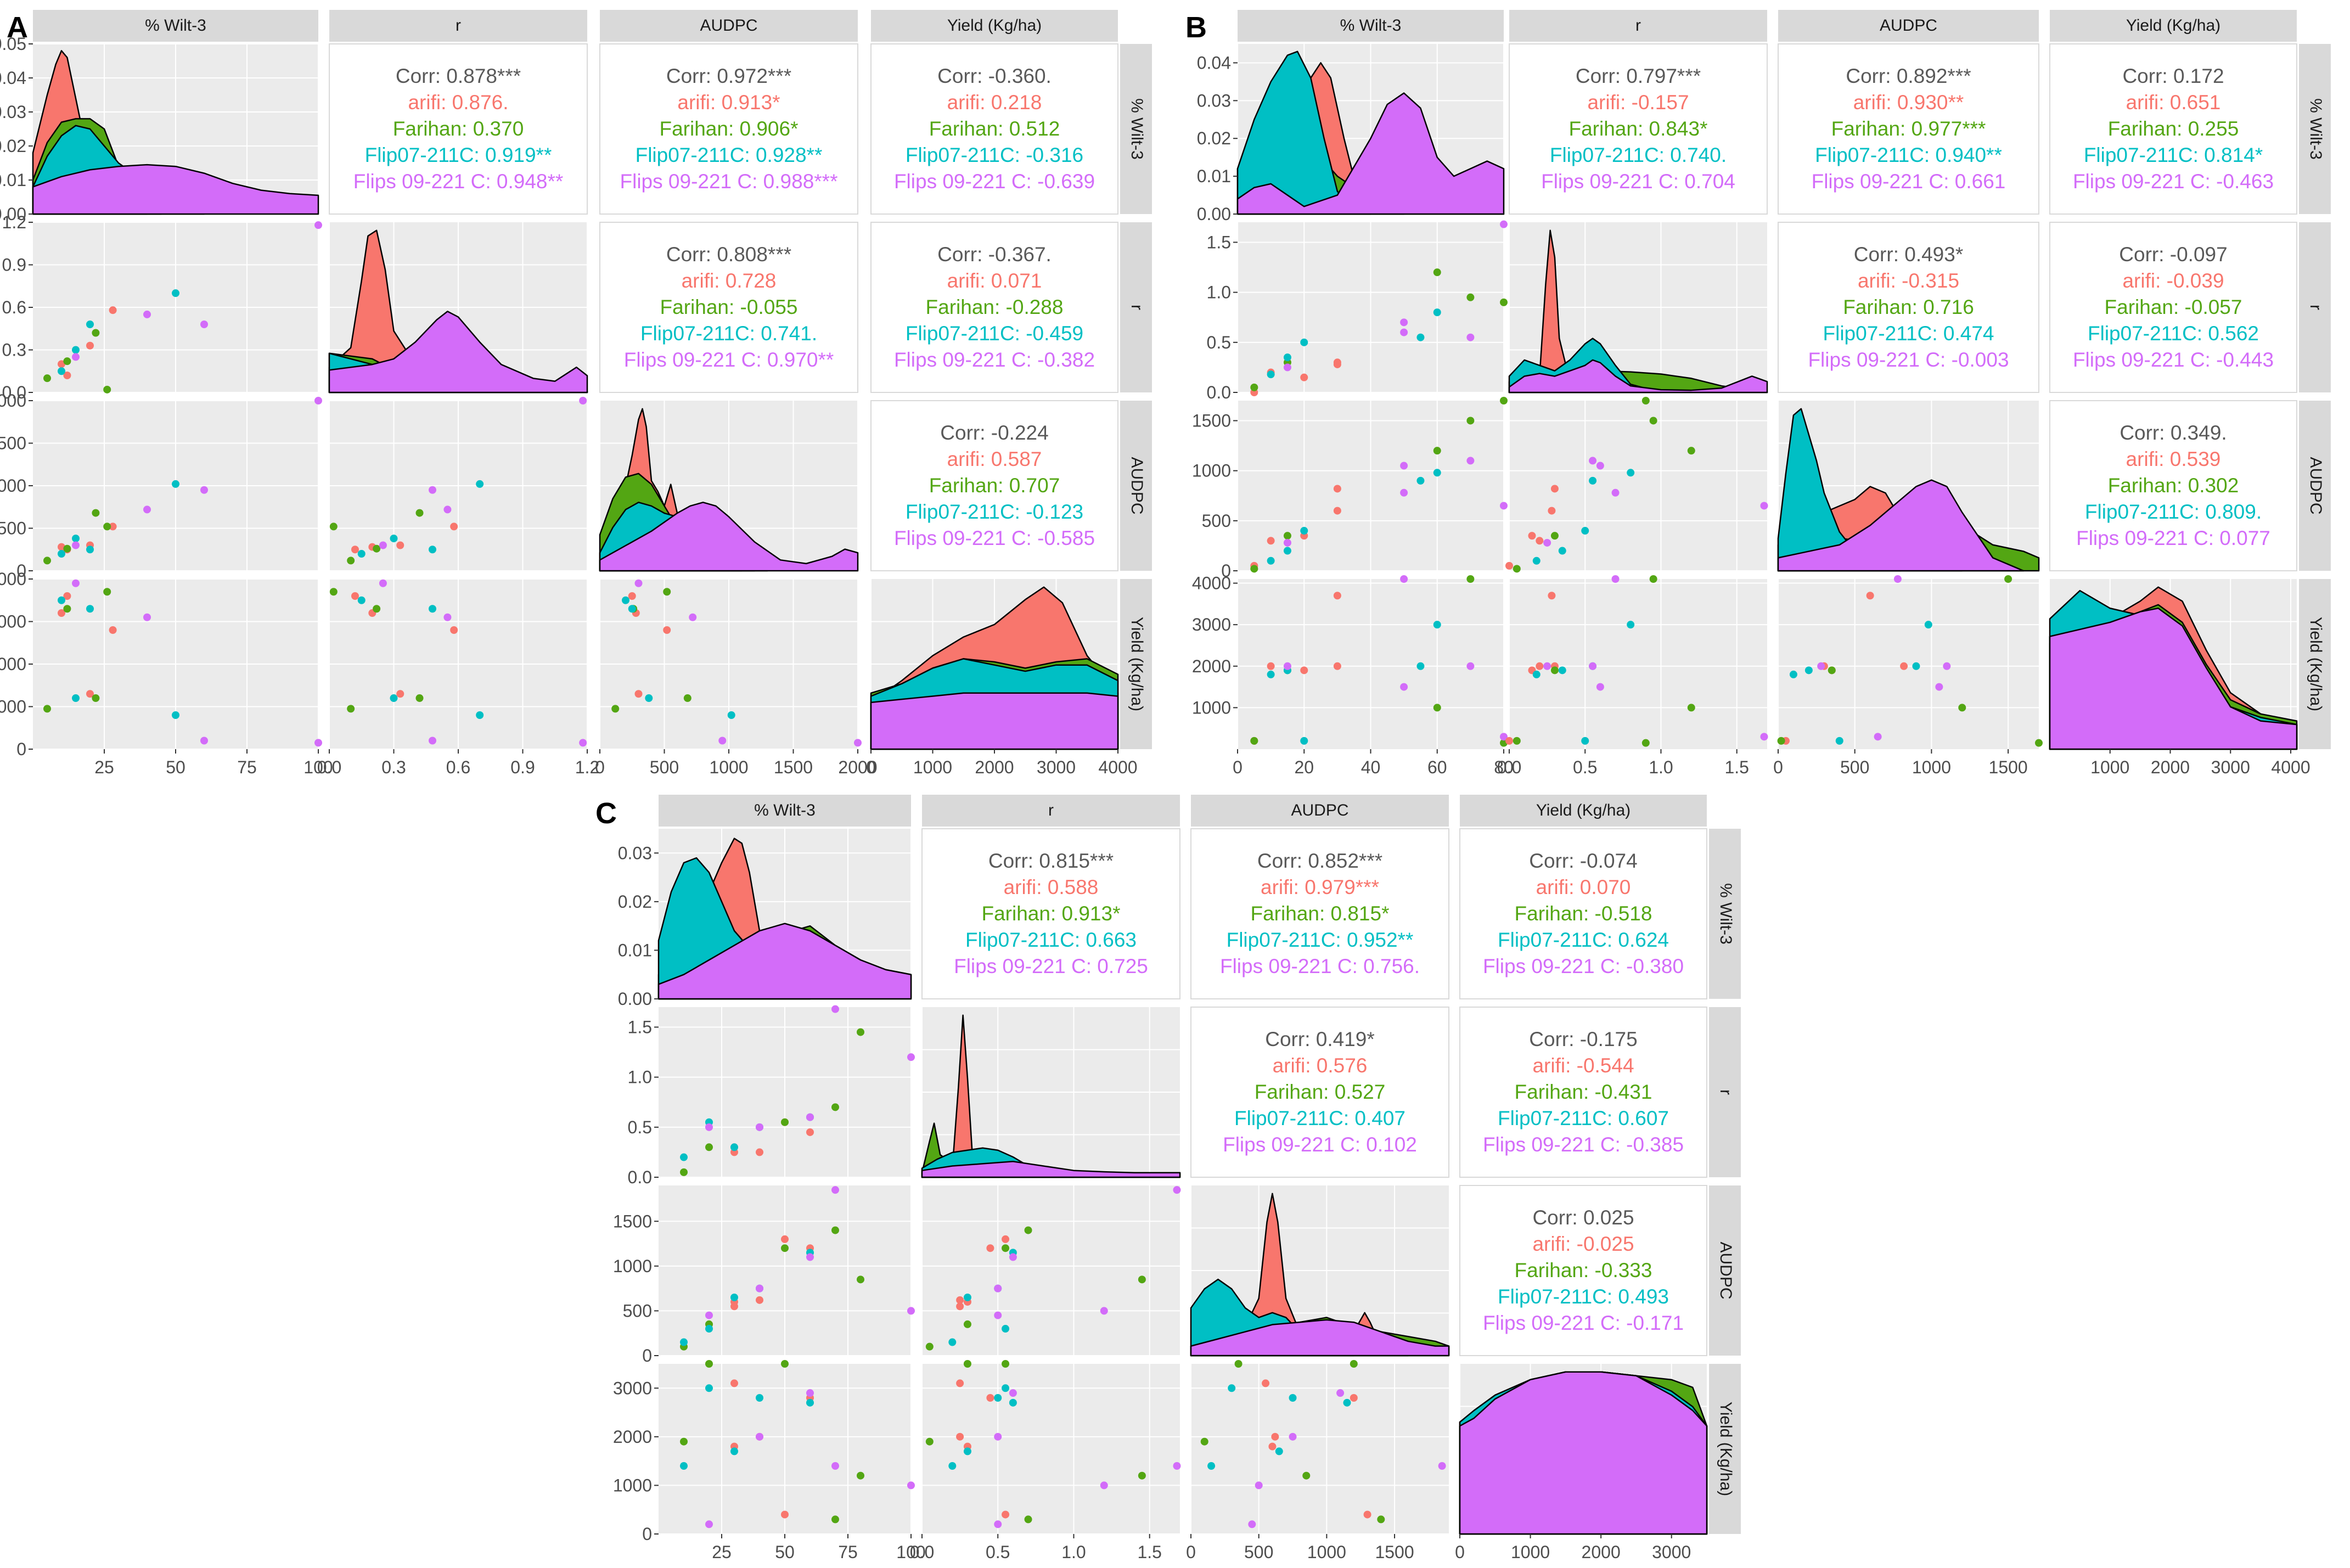 The height and width of the screenshot is (1568, 2350). What do you see at coordinates (1583, 1092) in the screenshot?
I see `corr-group-Farihan: Farihan: -0.431` at bounding box center [1583, 1092].